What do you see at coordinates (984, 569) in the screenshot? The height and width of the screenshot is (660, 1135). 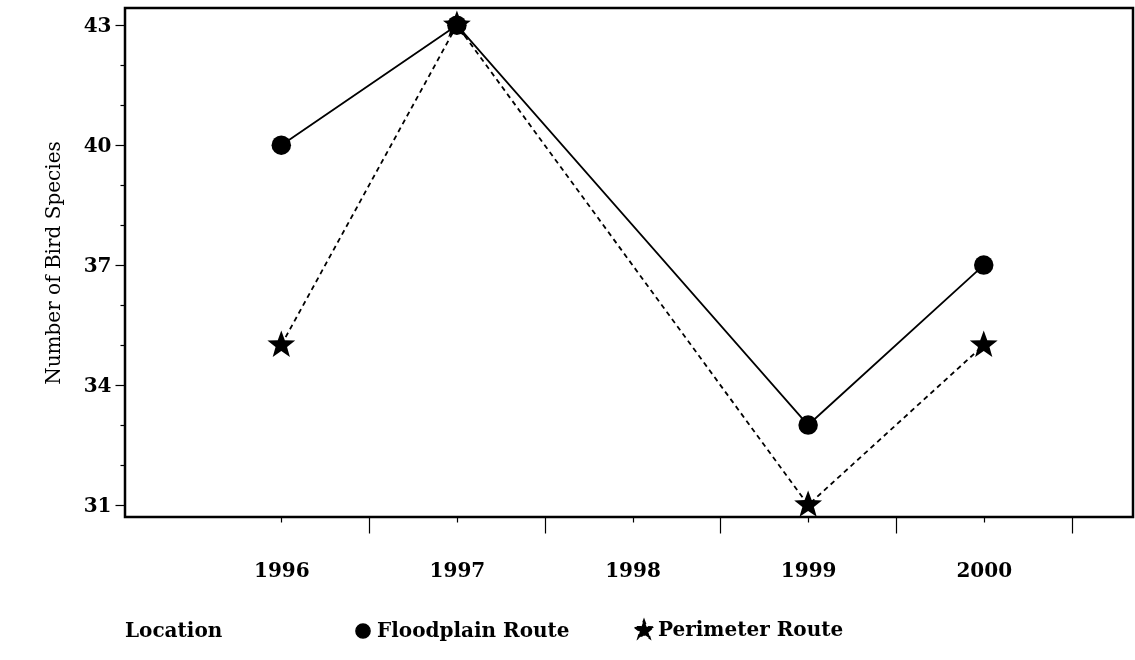 I see `x-tick-label: 2000` at bounding box center [984, 569].